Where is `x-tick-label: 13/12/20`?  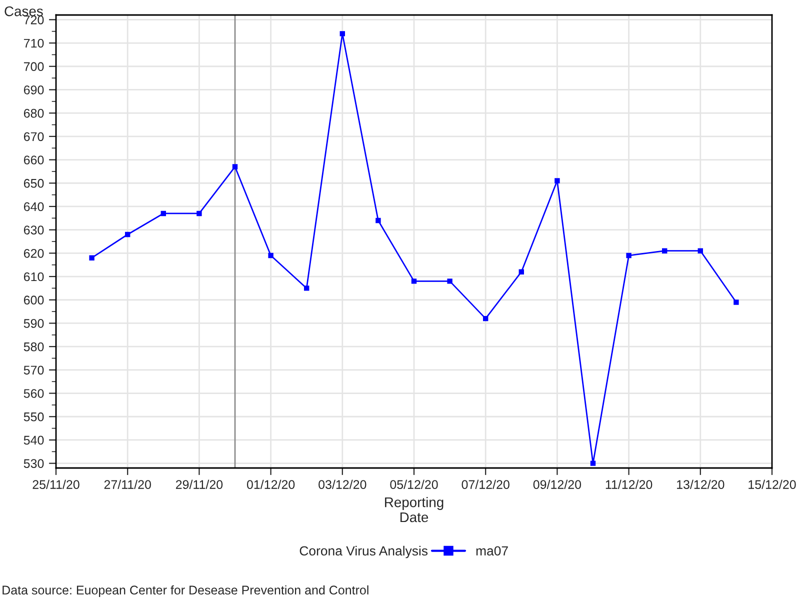
x-tick-label: 13/12/20 is located at coordinates (700, 484).